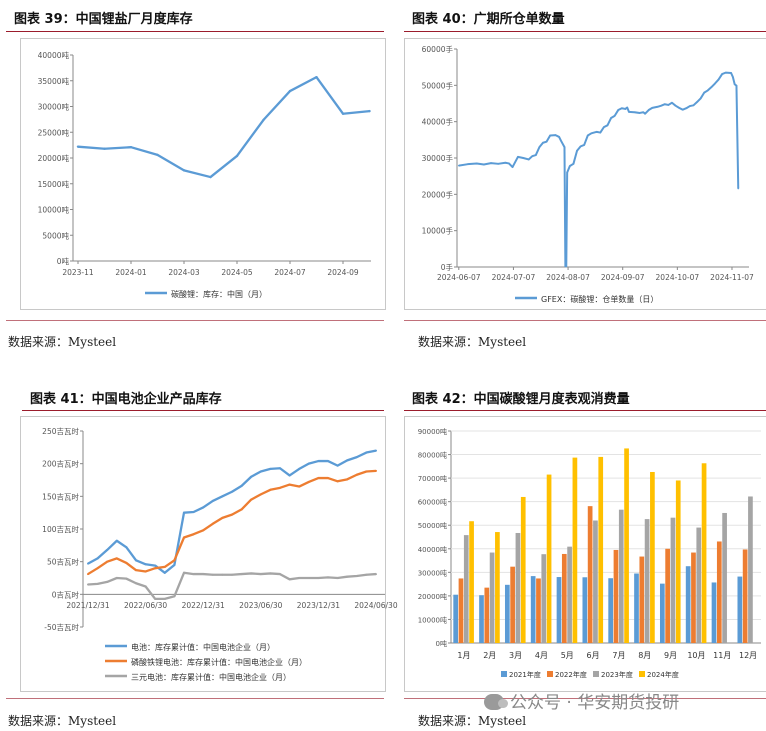  What do you see at coordinates (203, 605) in the screenshot?
I see `c41-xtick-label: 2022/12/31` at bounding box center [203, 605].